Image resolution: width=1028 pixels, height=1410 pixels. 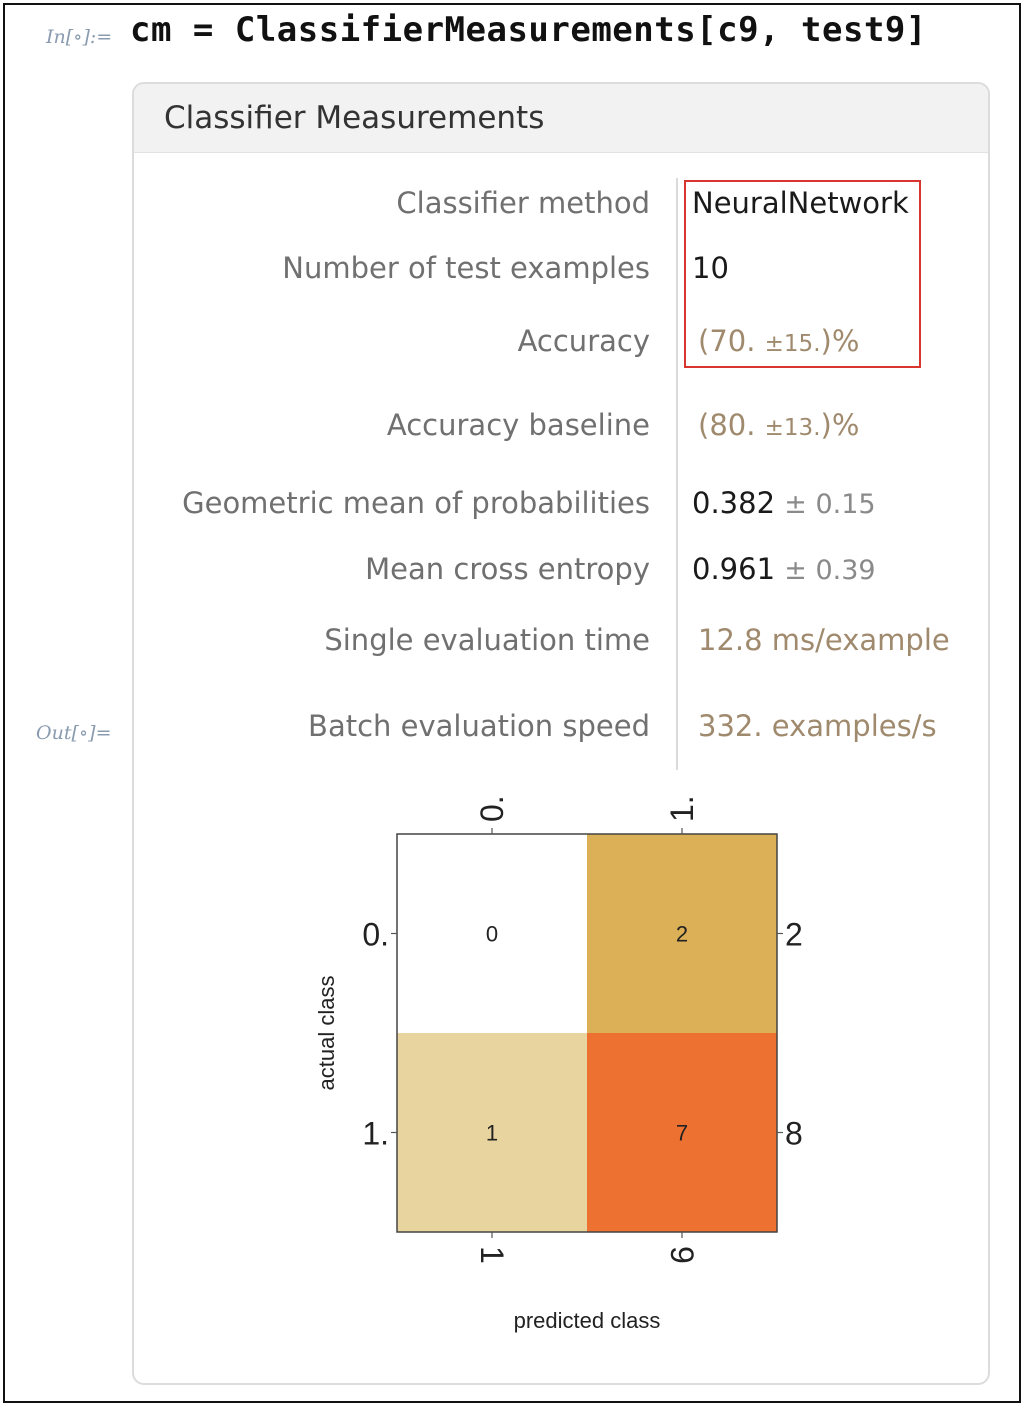 I want to click on row-value-classifier-method: NeuralNetwork, so click(x=800, y=203).